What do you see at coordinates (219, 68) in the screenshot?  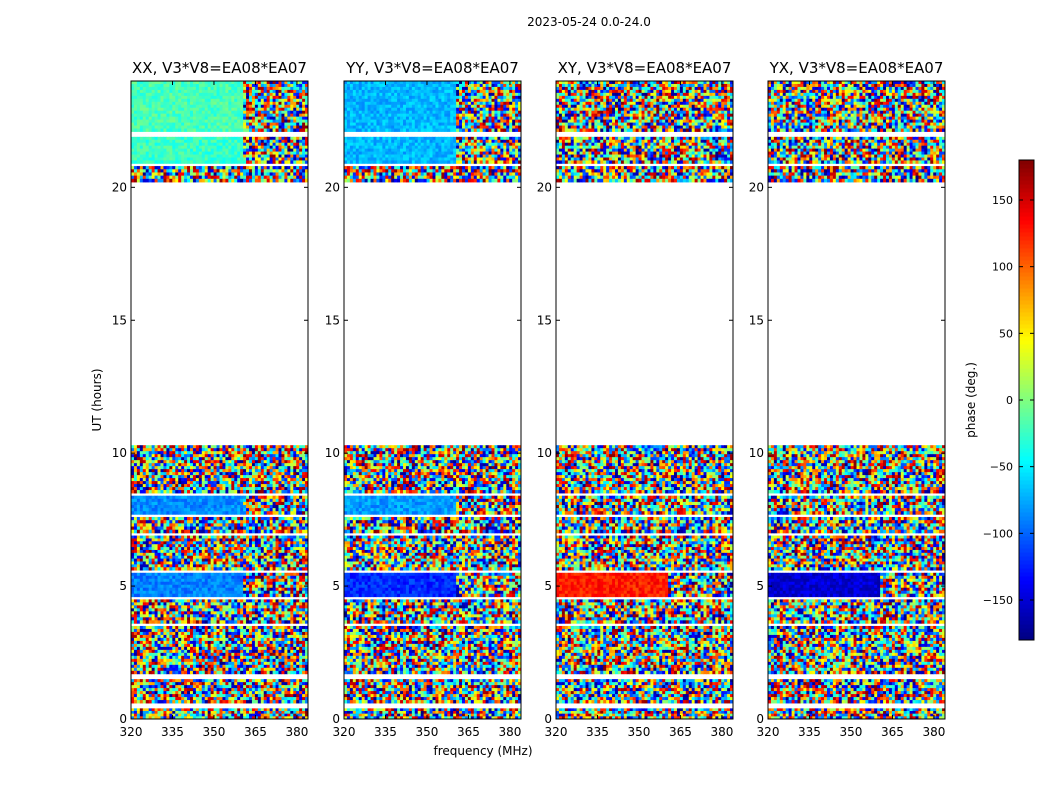 I see `panel-title: XX, V3*V8=EA08*EA07` at bounding box center [219, 68].